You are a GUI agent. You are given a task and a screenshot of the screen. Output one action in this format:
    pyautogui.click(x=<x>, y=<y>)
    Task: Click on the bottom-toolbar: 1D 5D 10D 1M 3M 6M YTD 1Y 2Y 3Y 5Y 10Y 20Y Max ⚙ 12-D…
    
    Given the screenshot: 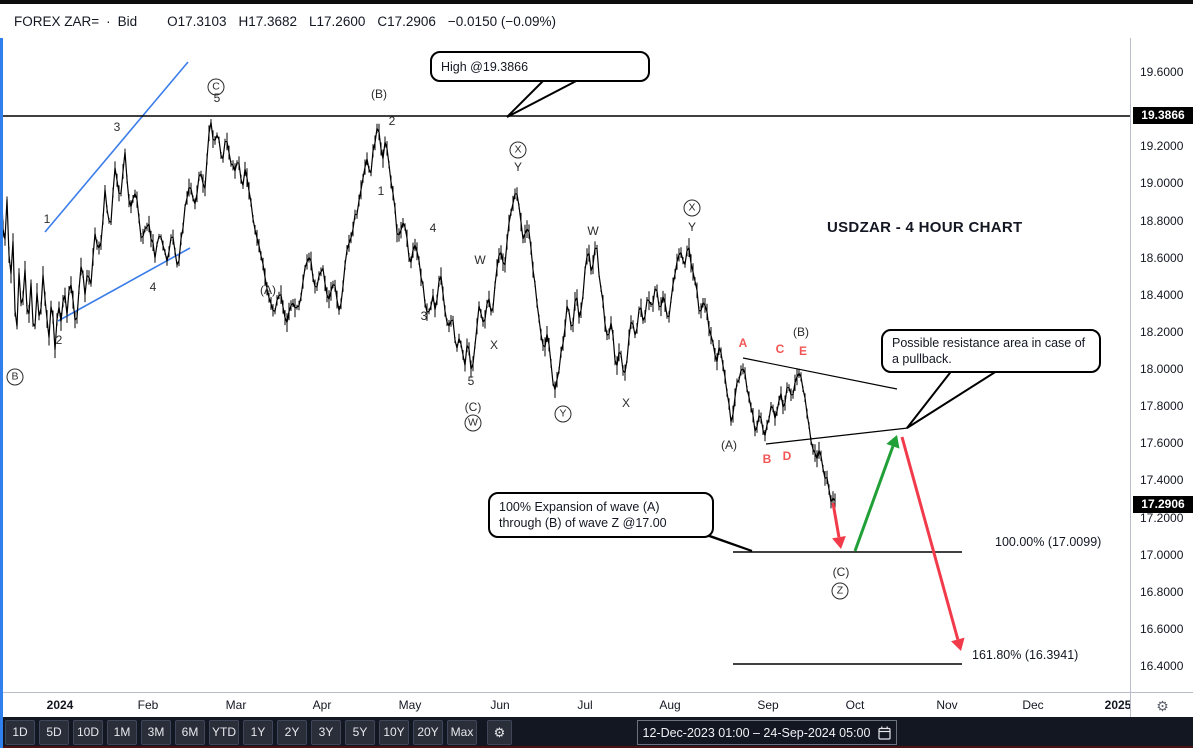 What is the action you would take?
    pyautogui.click(x=596, y=732)
    